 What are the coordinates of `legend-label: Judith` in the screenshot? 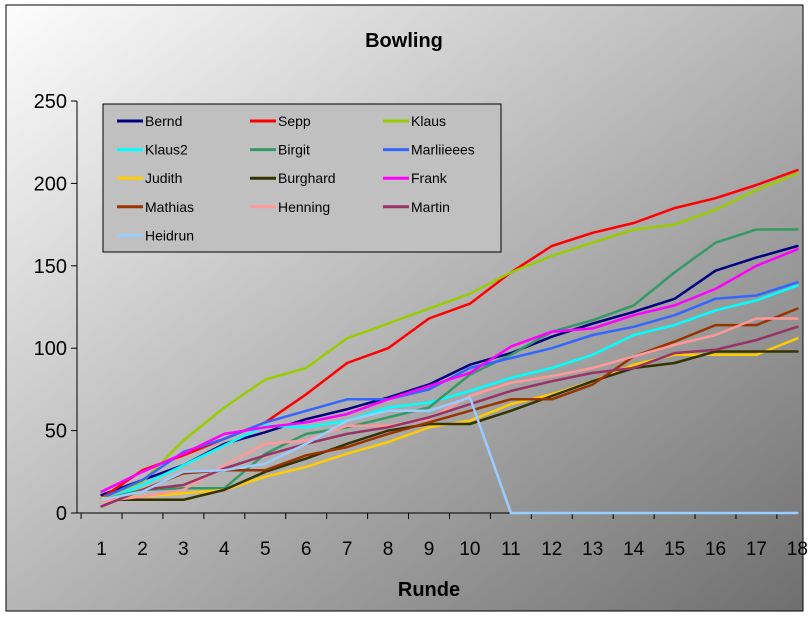 It's located at (163, 178).